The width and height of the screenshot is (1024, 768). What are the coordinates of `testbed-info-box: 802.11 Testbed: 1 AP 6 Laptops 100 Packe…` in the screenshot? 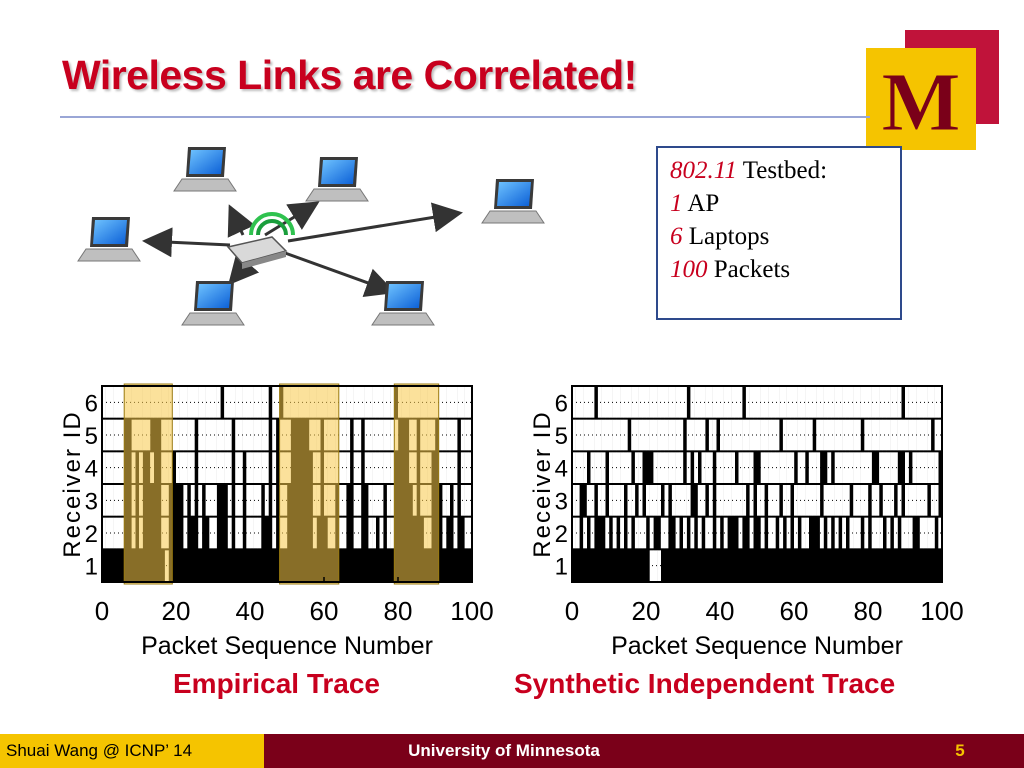 It's located at (779, 233).